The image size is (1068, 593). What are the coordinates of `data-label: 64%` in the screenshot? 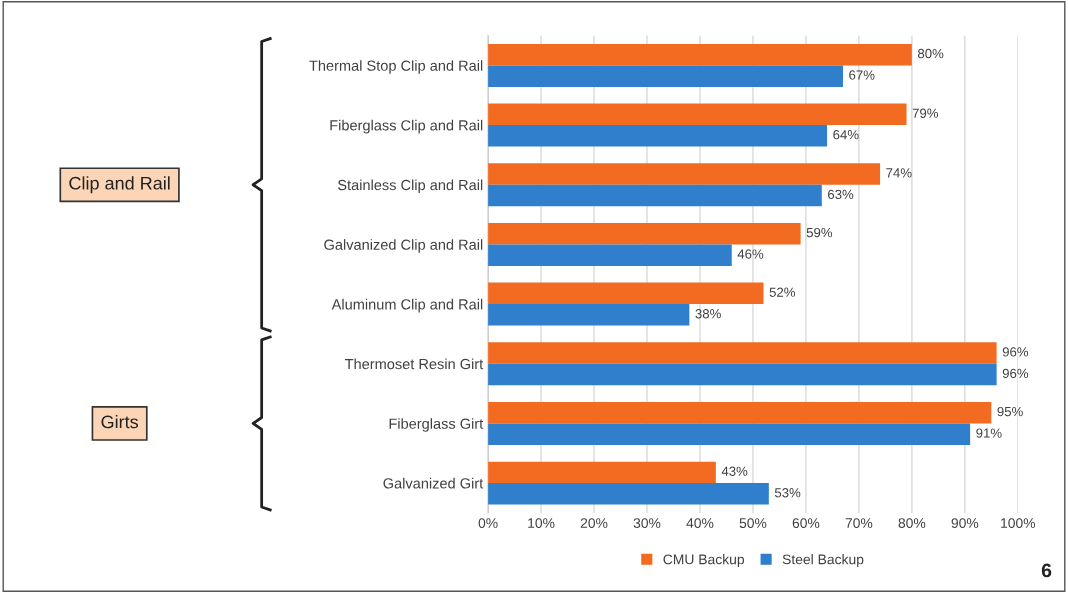 It's located at (846, 135).